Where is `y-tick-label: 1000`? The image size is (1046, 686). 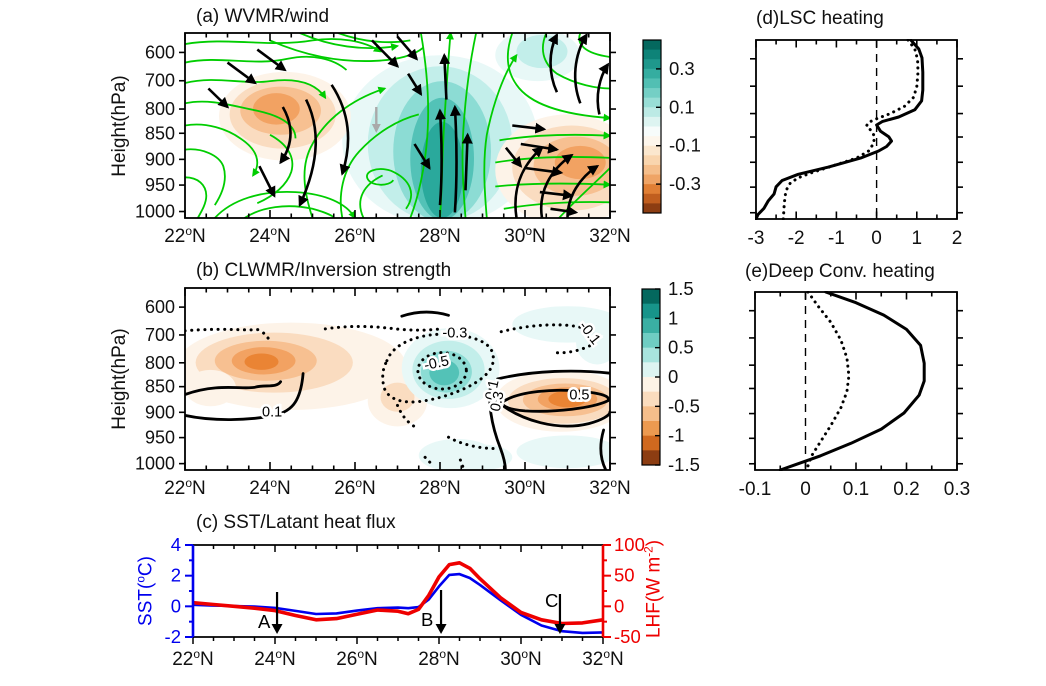 y-tick-label: 1000 is located at coordinates (155, 464).